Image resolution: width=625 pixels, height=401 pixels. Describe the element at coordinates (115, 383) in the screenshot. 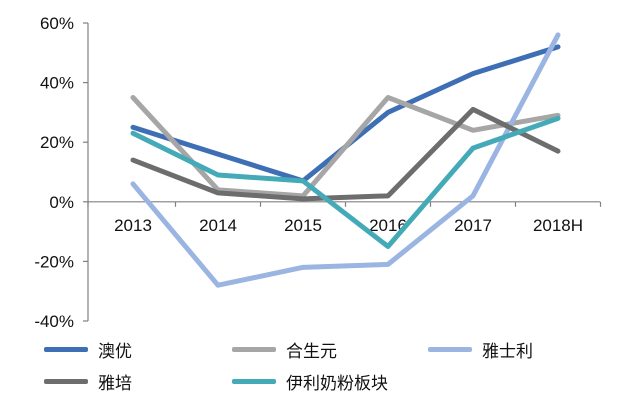

I see `legend-label: 雅培` at that location.